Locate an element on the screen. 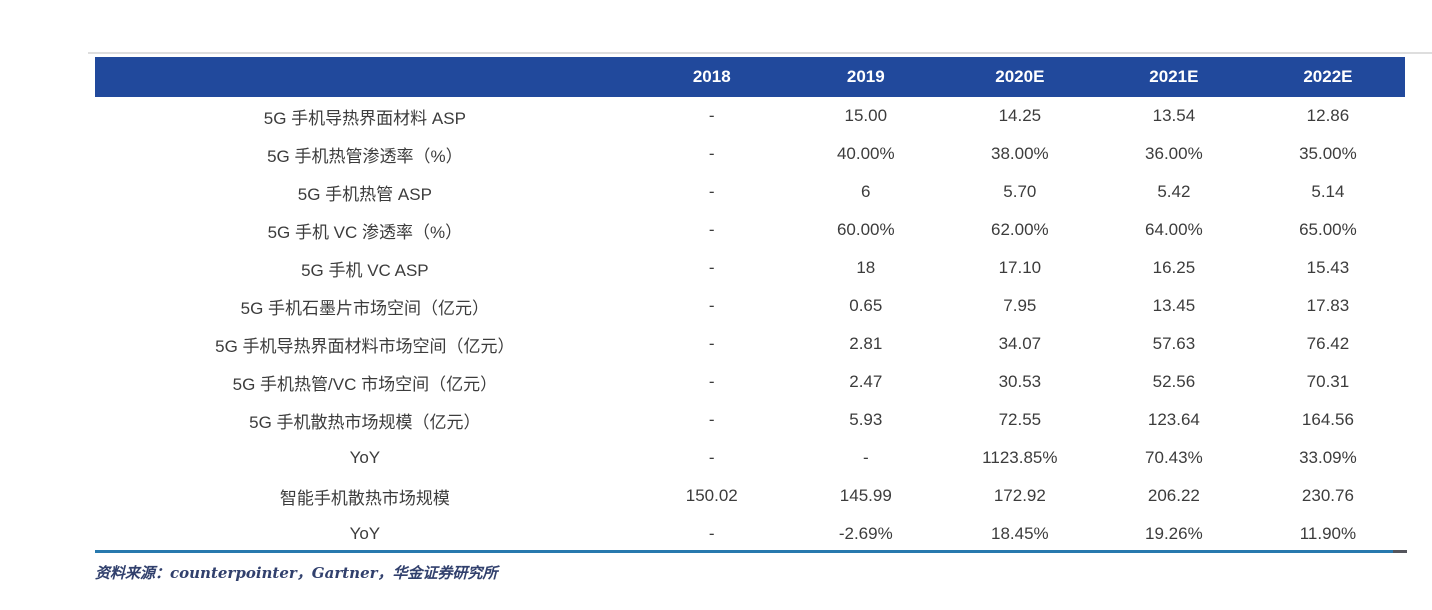 The height and width of the screenshot is (610, 1432). cell-value: 16.25 is located at coordinates (1174, 267).